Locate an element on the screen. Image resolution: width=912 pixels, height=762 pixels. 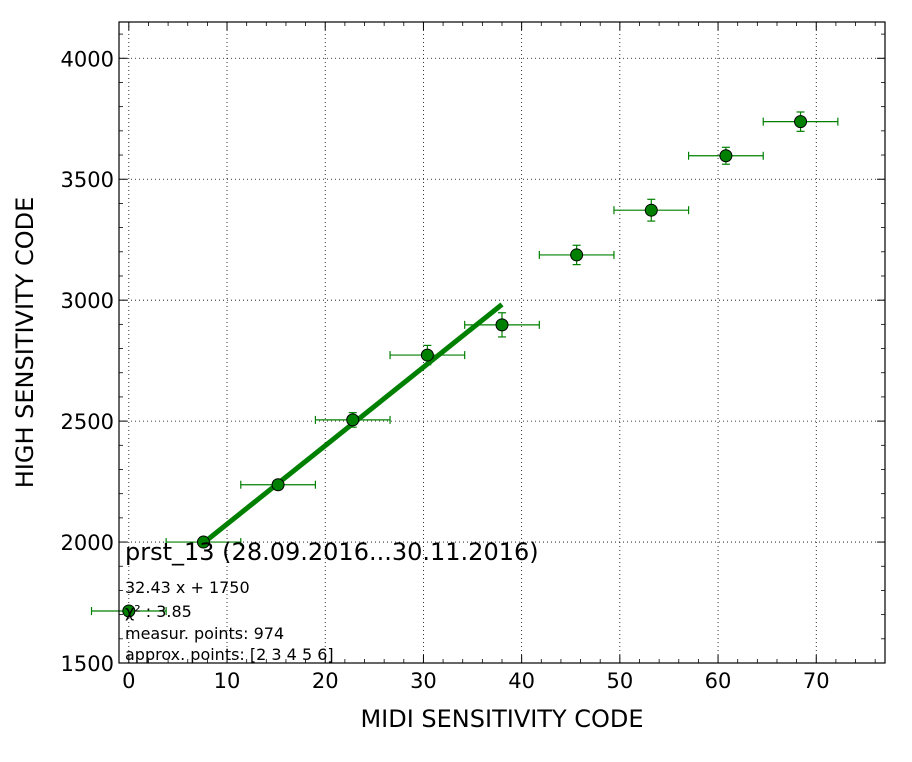
chart-title: prst_13 (28.09.2016...30.11.2016) is located at coordinates (332, 552).